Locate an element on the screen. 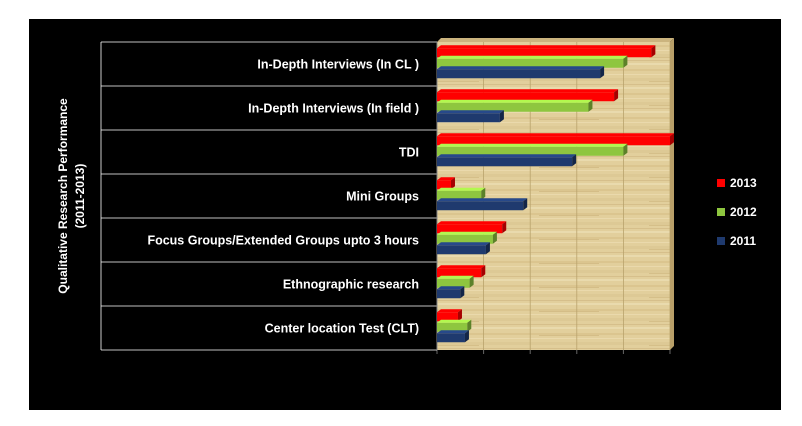 Image resolution: width=802 pixels, height=426 pixels. legend-swatch-2012 is located at coordinates (721, 212).